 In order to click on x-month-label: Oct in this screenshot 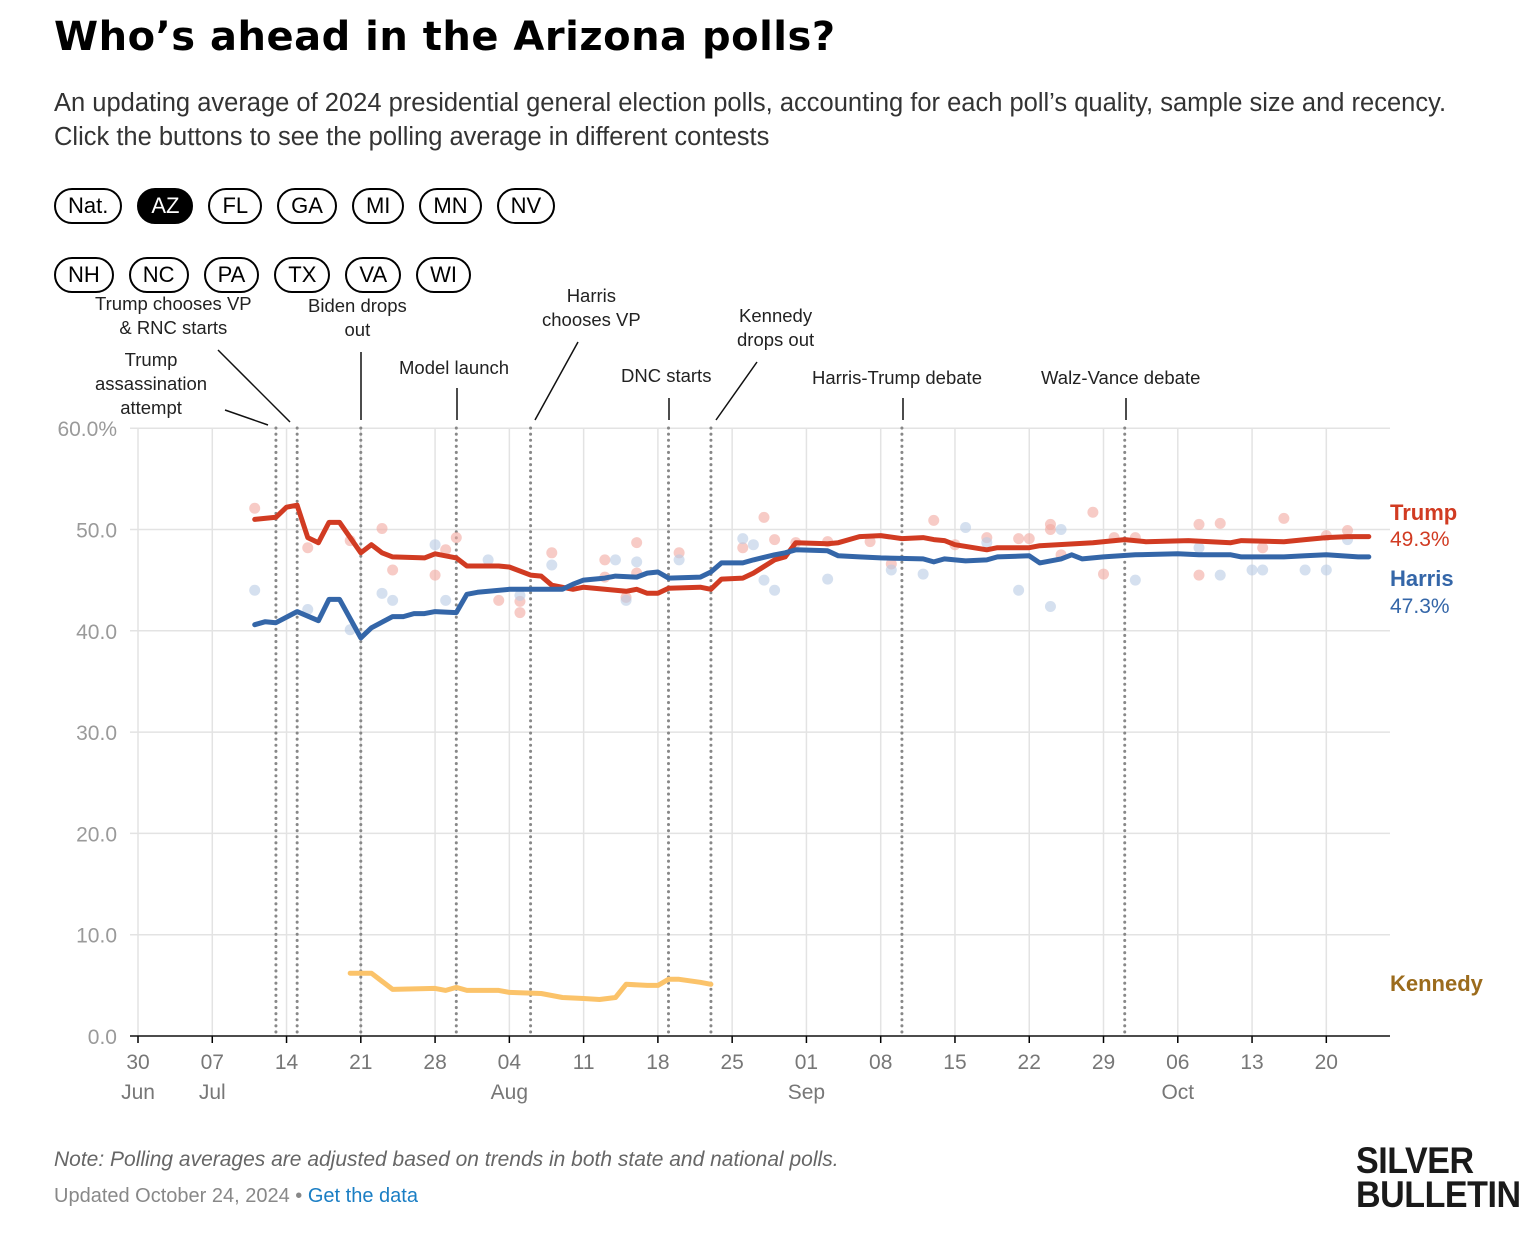, I will do `click(1177, 1092)`.